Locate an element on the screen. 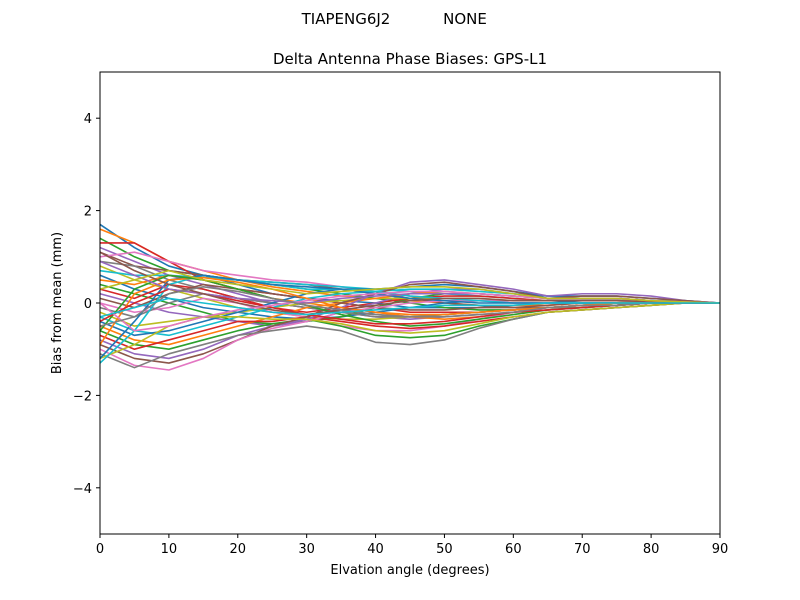 The height and width of the screenshot is (600, 800). x-tick-label: 90 is located at coordinates (720, 549).